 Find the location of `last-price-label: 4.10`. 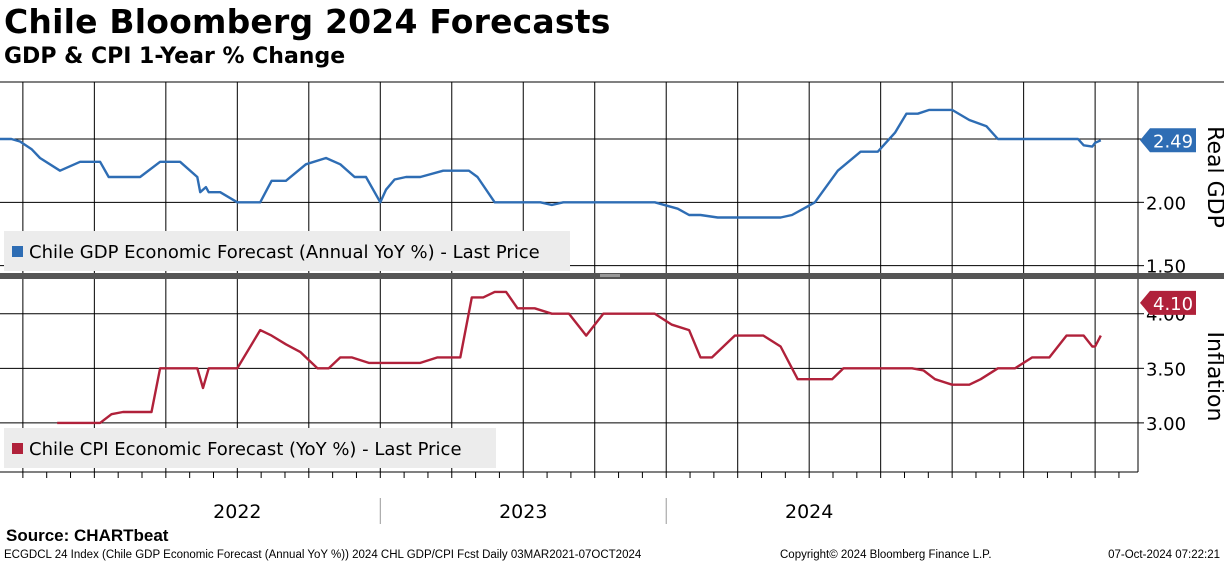

last-price-label: 4.10 is located at coordinates (1173, 304).